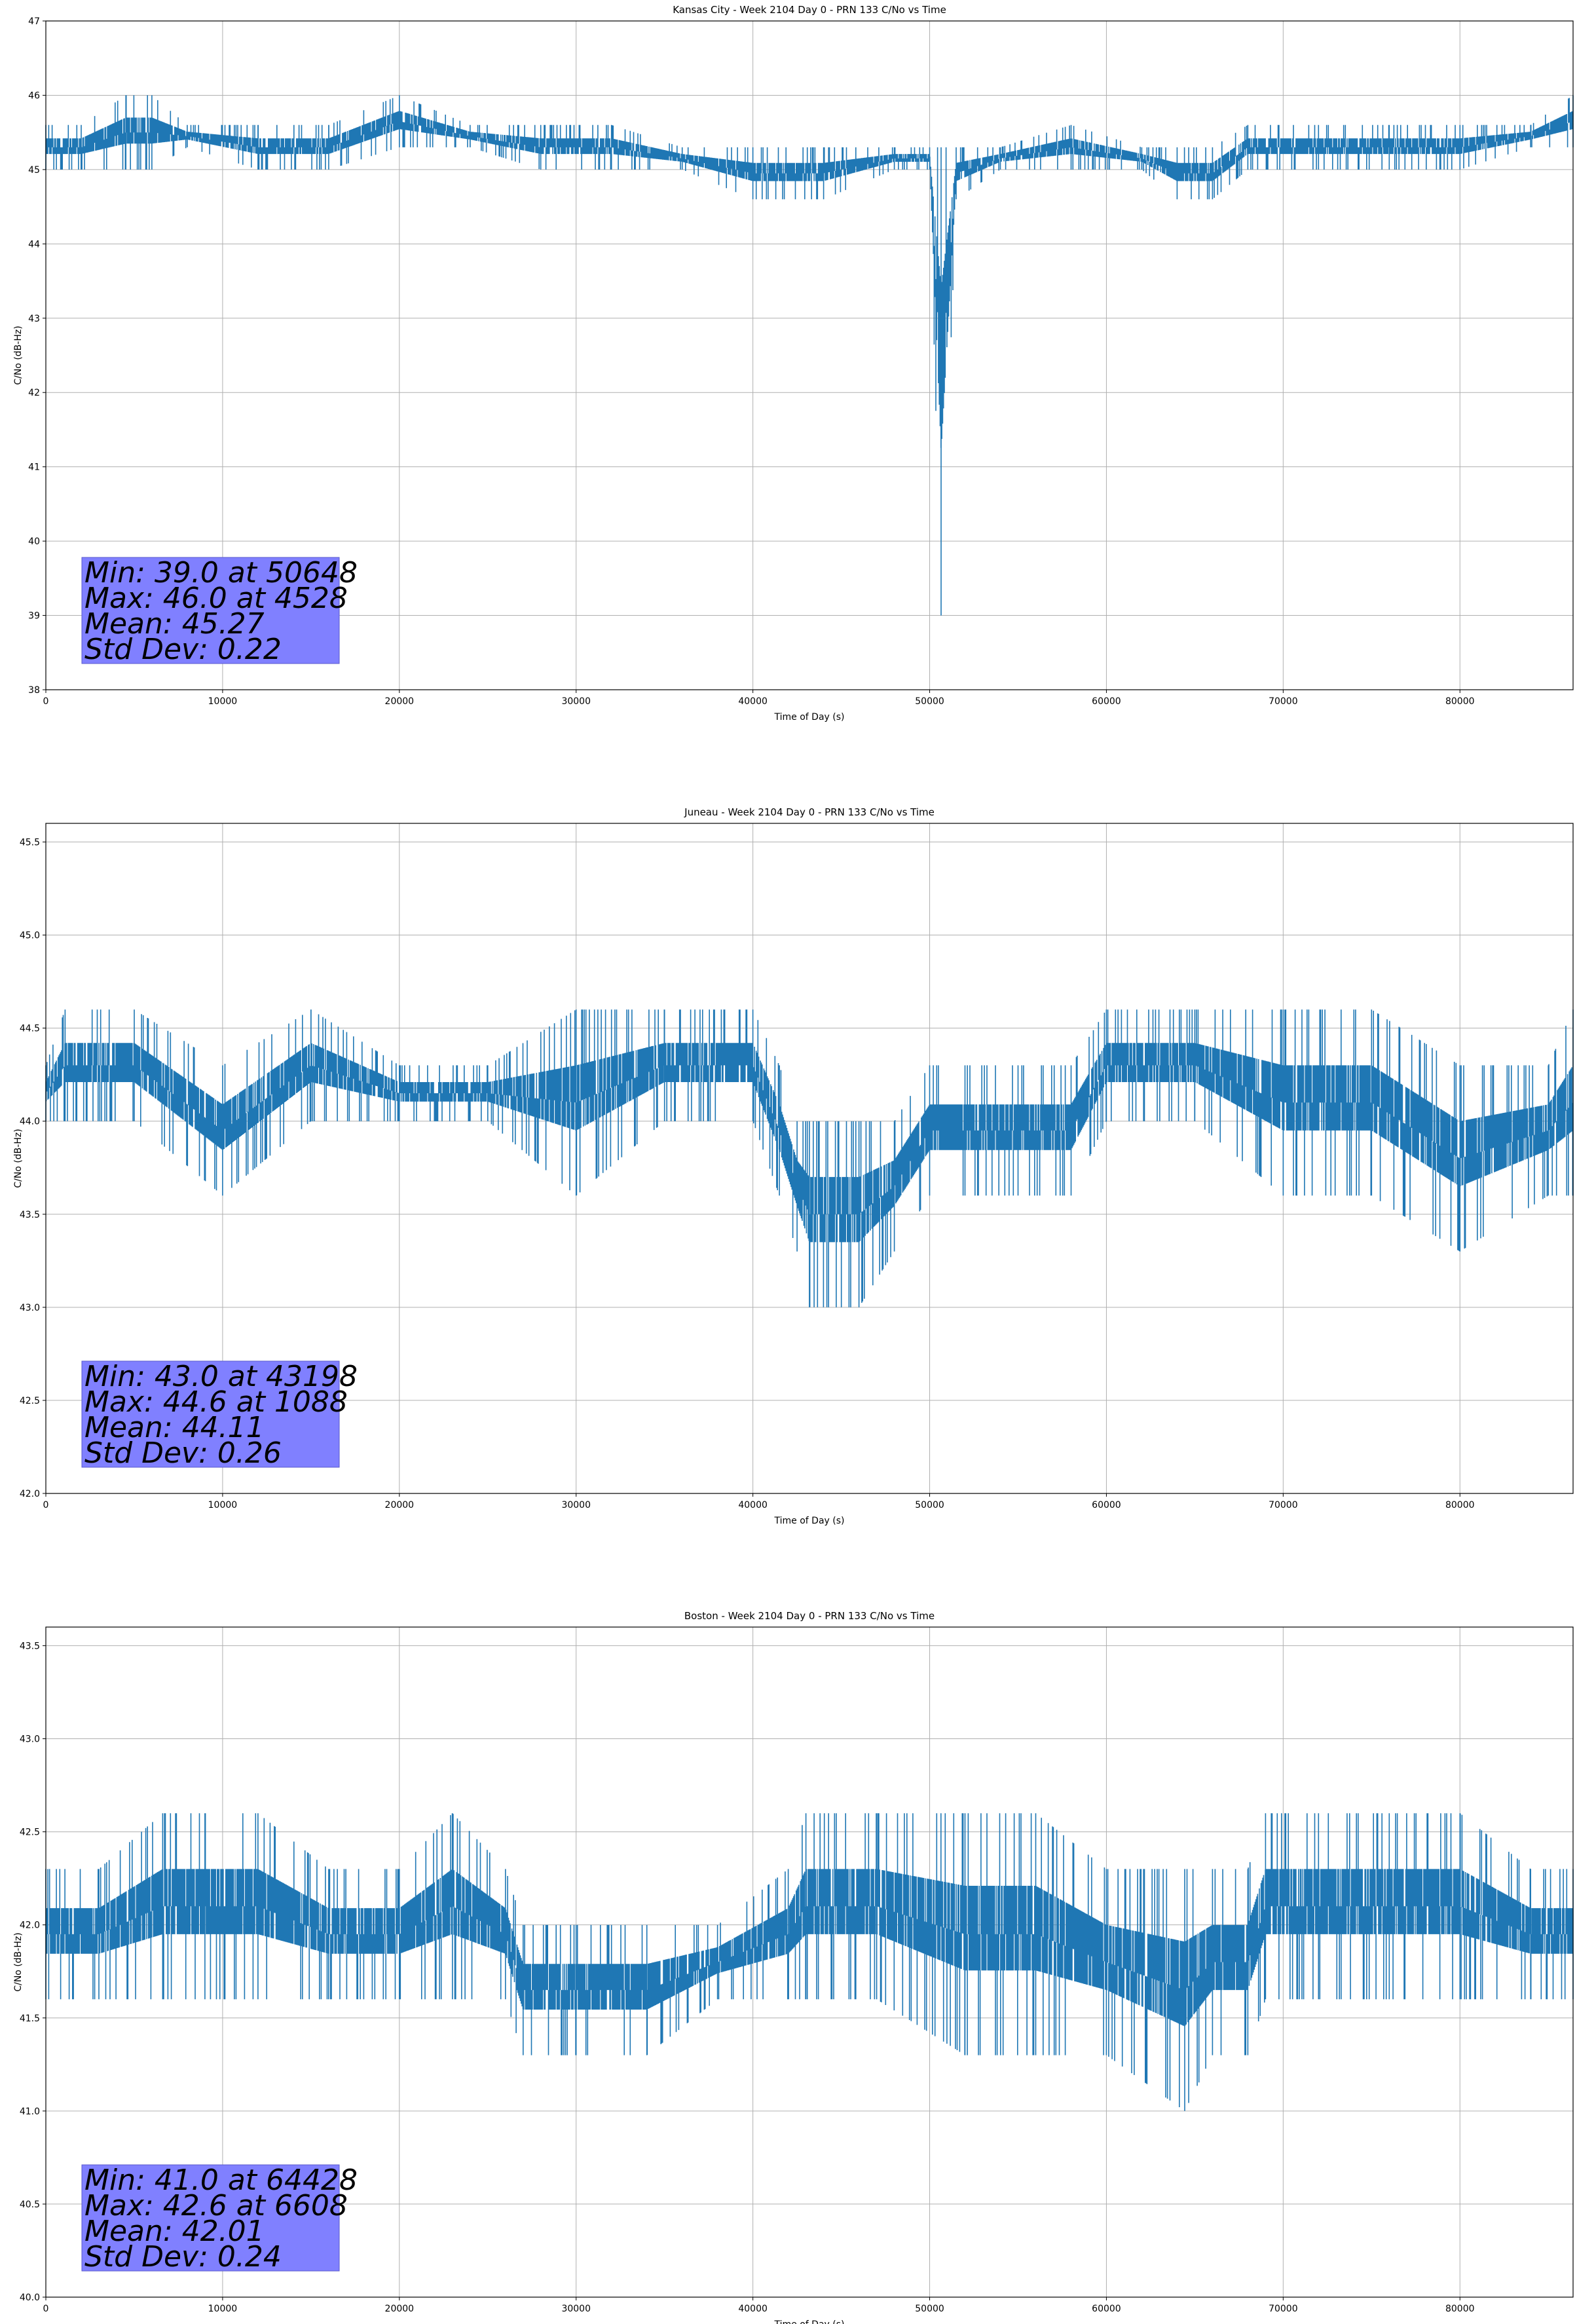  I want to click on y-tick-label: 45.0, so click(30, 936).